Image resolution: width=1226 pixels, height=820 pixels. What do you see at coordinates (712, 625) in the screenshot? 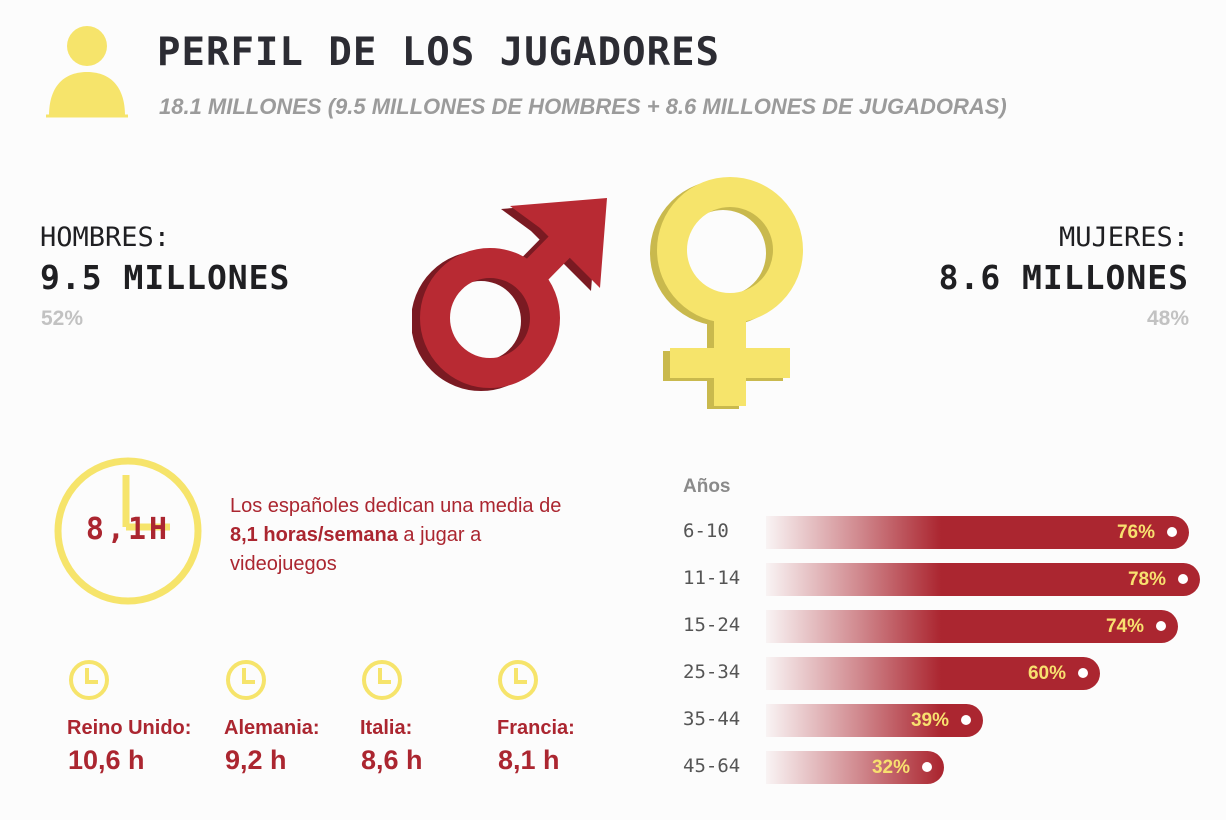
I see `age-category-label: 15-24` at bounding box center [712, 625].